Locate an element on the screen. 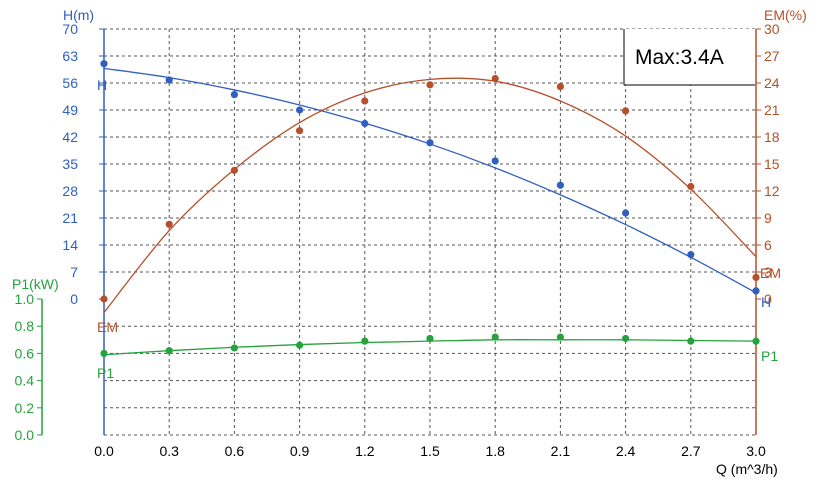  h-tick-label: 0 is located at coordinates (74, 299).